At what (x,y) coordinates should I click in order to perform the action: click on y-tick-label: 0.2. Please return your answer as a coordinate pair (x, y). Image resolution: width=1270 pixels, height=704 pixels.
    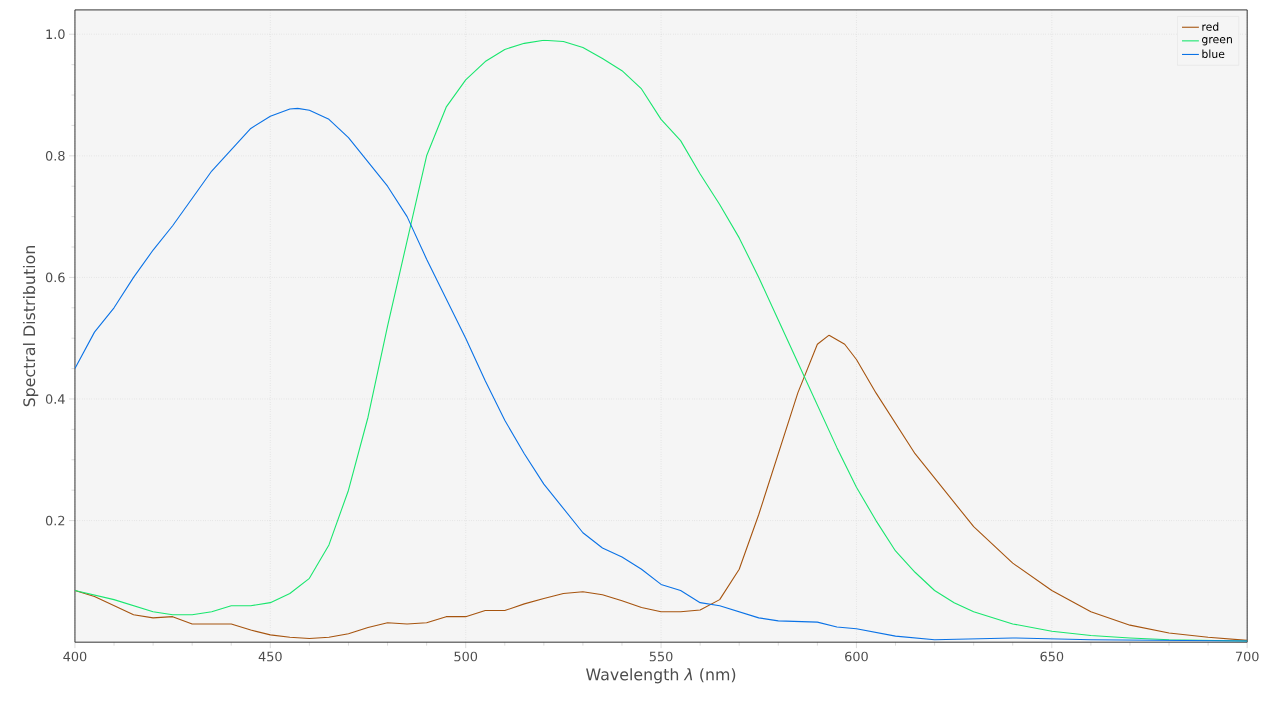
    Looking at the image, I should click on (55, 520).